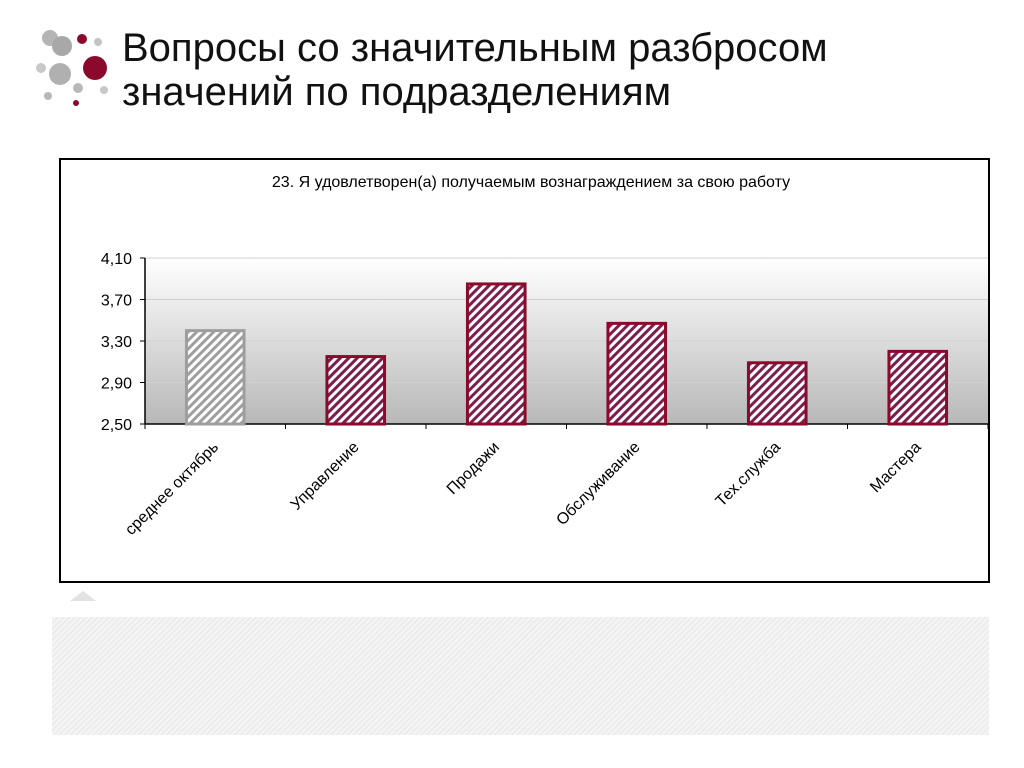 This screenshot has width=1024, height=768. Describe the element at coordinates (83, 596) in the screenshot. I see `slide-marker` at that location.